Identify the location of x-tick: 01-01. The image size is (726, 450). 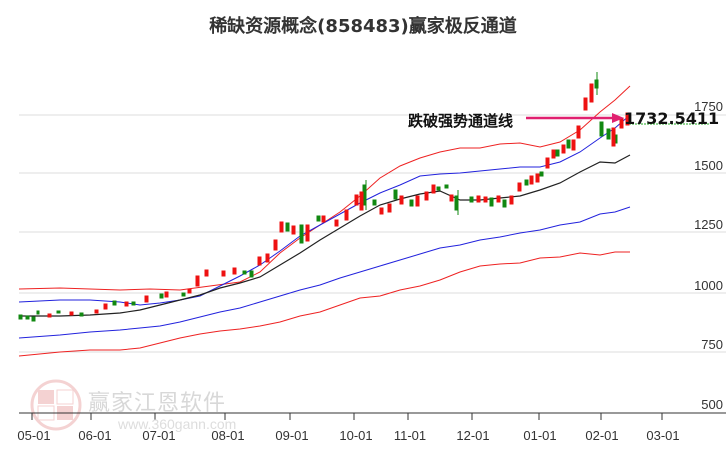
(540, 435).